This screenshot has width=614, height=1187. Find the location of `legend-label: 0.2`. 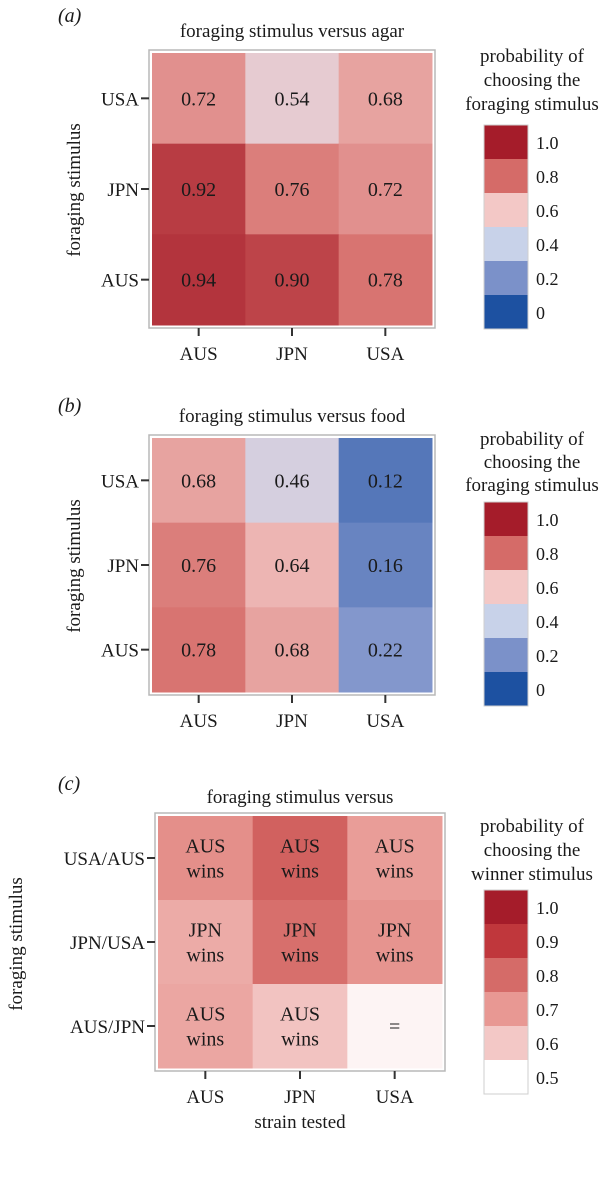

legend-label: 0.2 is located at coordinates (547, 279).